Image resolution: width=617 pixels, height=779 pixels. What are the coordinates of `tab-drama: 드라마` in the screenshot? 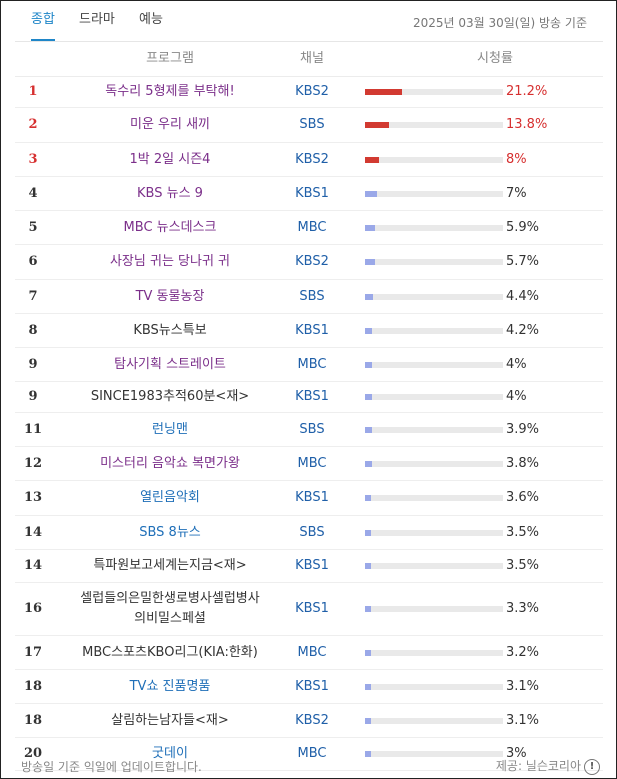 It's located at (97, 19).